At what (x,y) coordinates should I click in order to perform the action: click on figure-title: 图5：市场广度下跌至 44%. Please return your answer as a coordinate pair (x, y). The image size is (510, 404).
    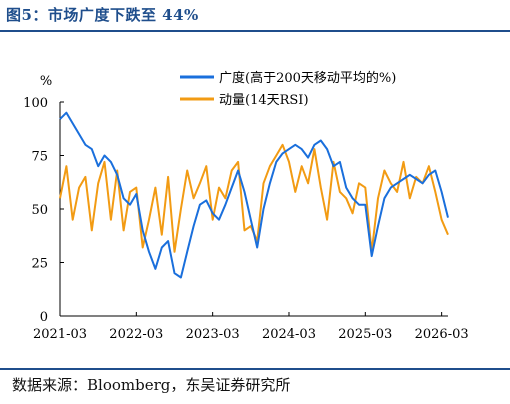
    Looking at the image, I should click on (102, 15).